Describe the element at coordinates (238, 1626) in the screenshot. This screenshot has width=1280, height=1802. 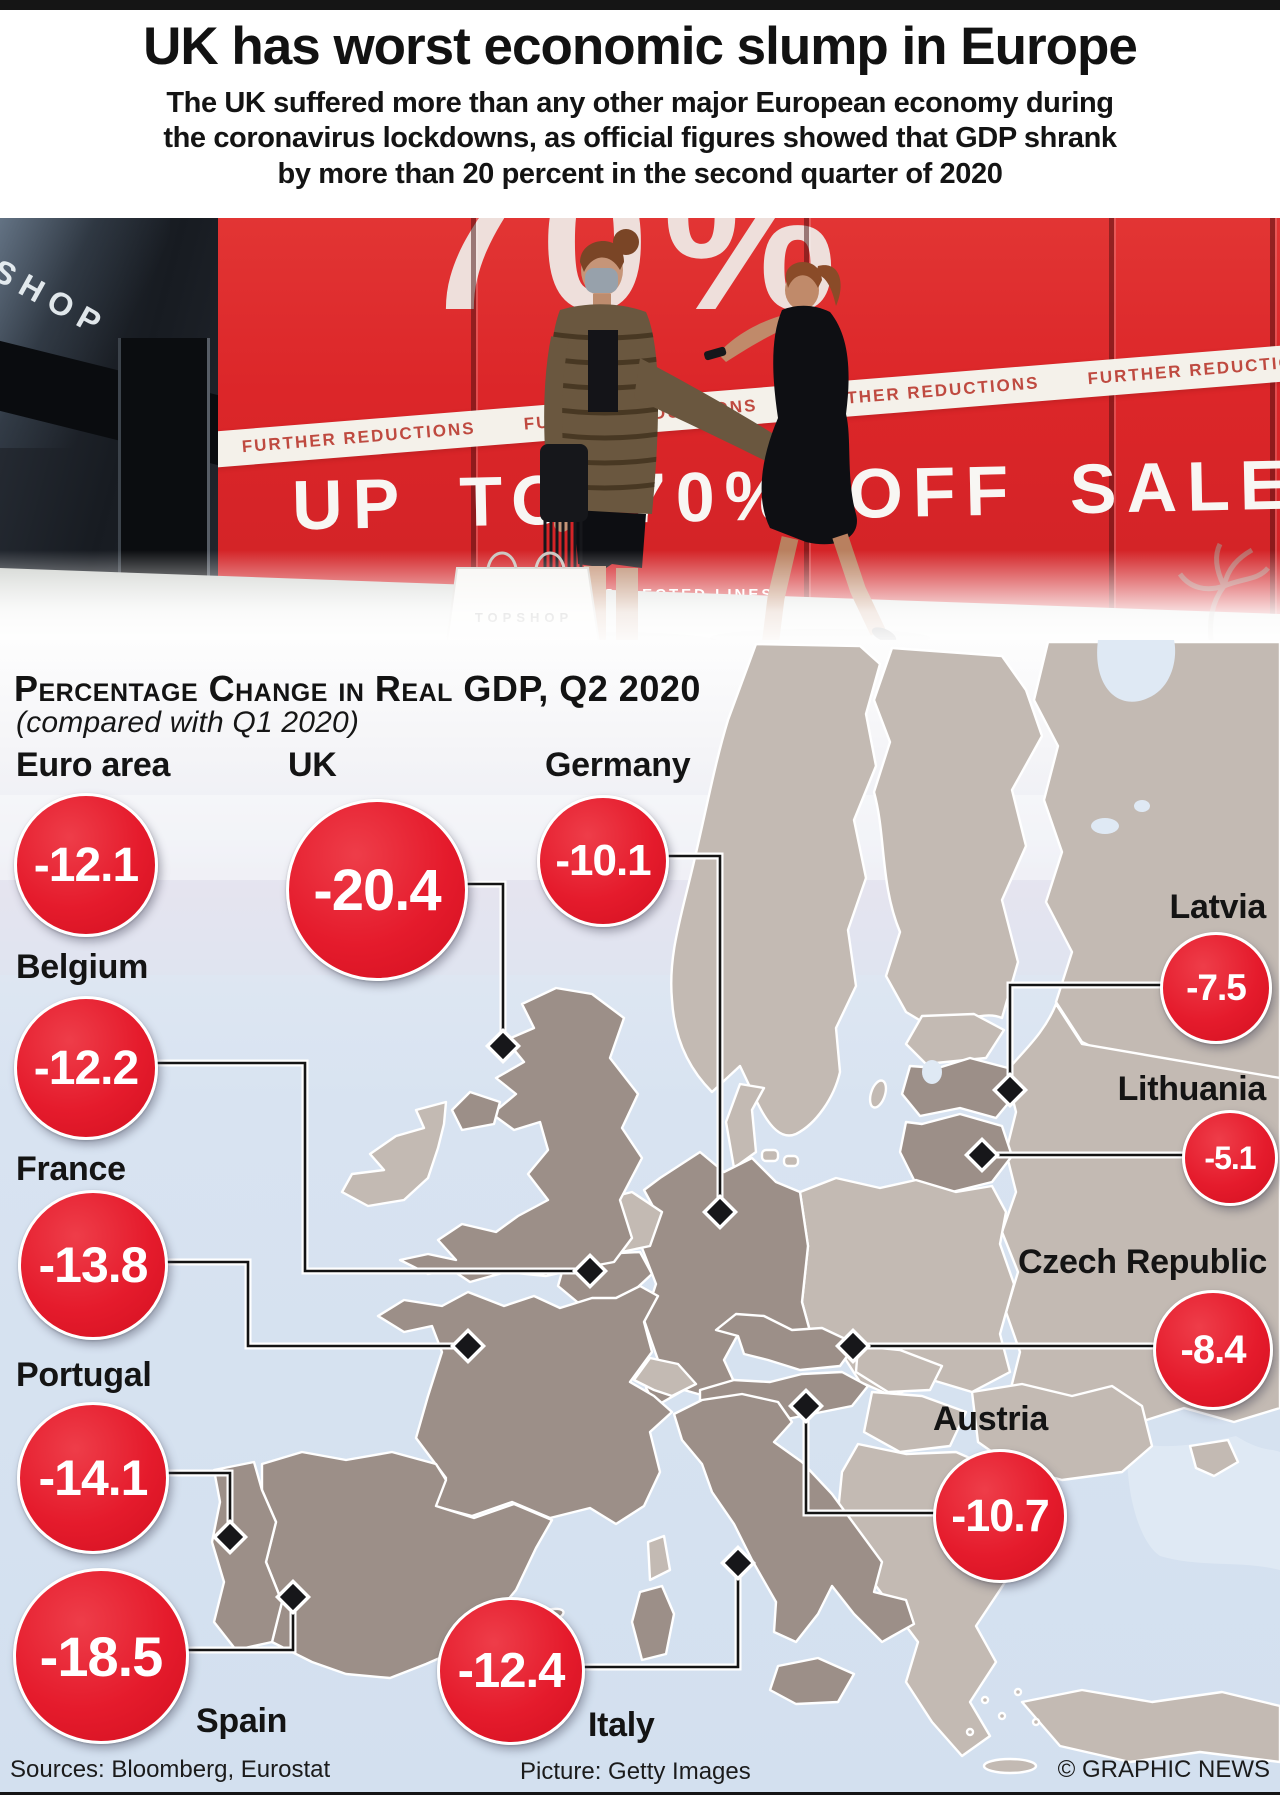
I see `spain-leader` at that location.